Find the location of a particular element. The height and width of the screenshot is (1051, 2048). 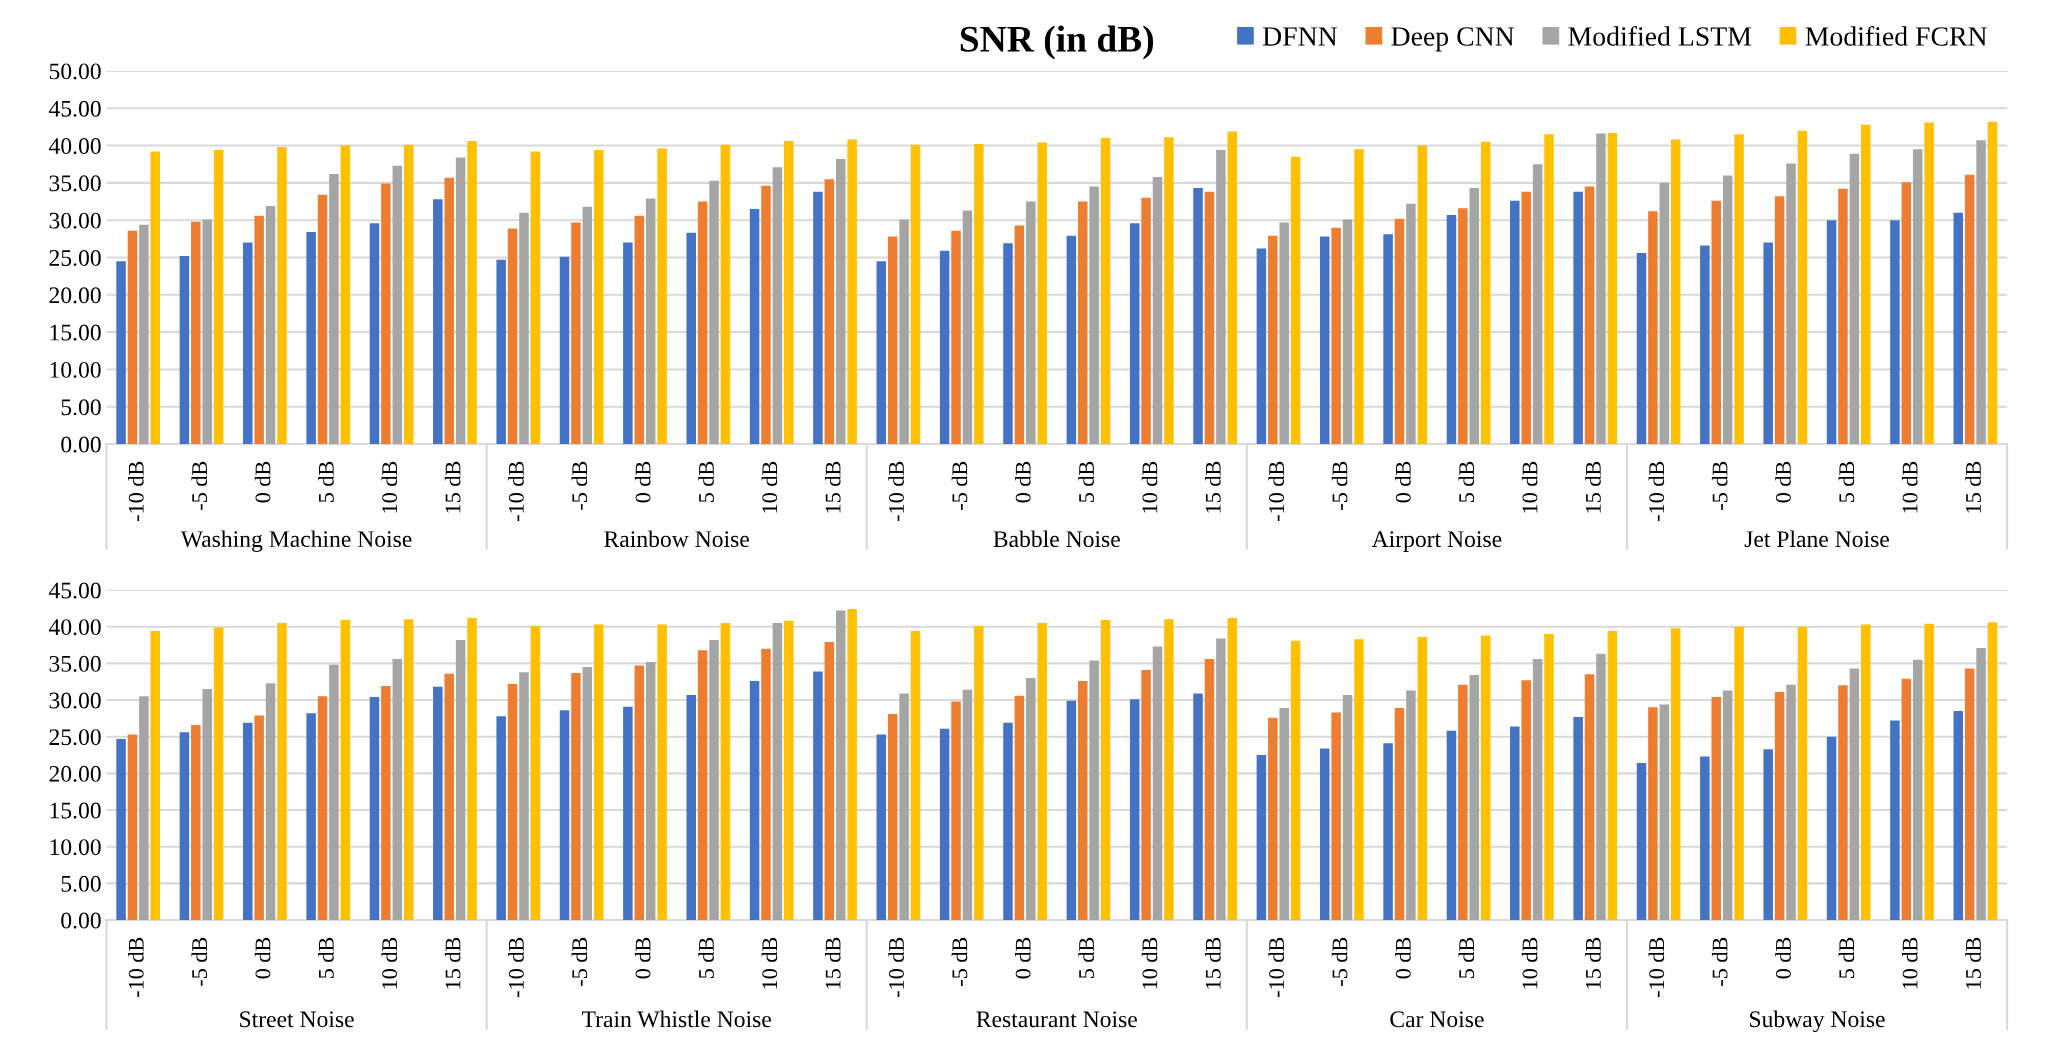

y-tick-label: 10.00 is located at coordinates (75, 369).